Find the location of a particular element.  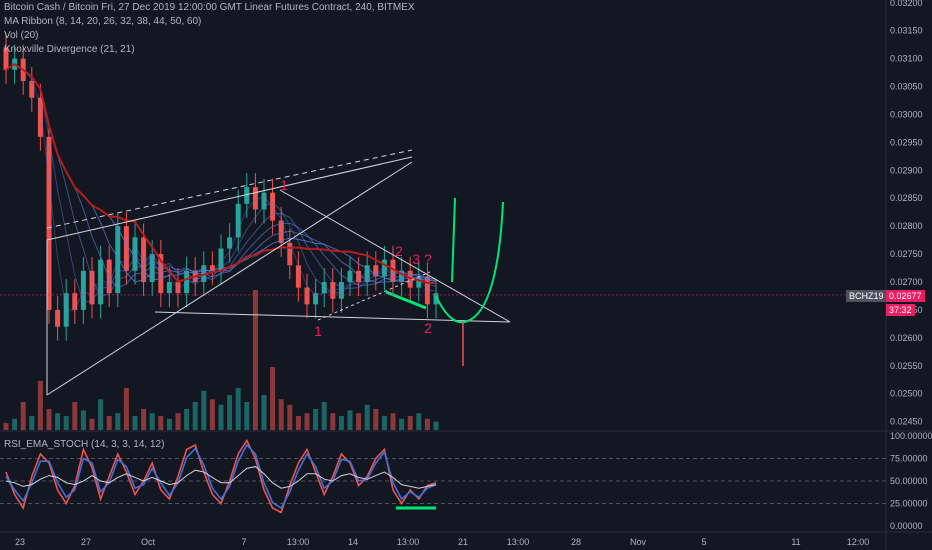

wave-1-top-label: 1 is located at coordinates (284, 185).